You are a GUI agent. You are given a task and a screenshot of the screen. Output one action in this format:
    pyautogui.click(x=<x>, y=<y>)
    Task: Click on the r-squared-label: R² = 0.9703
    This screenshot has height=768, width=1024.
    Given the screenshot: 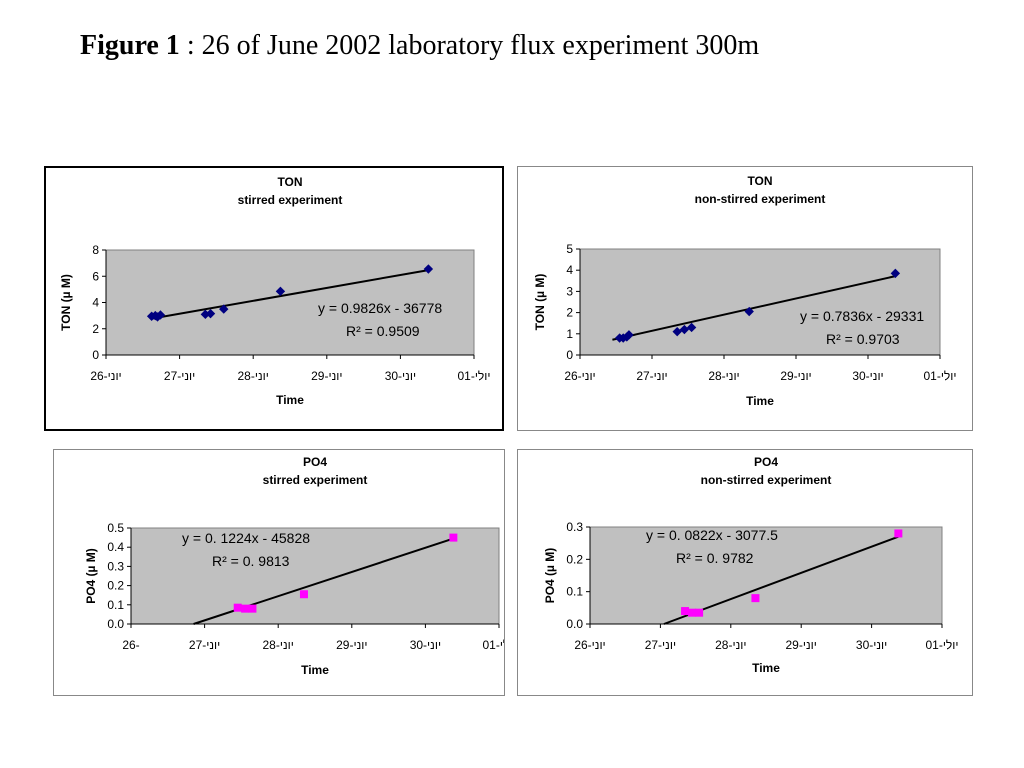 What is the action you would take?
    pyautogui.click(x=863, y=339)
    